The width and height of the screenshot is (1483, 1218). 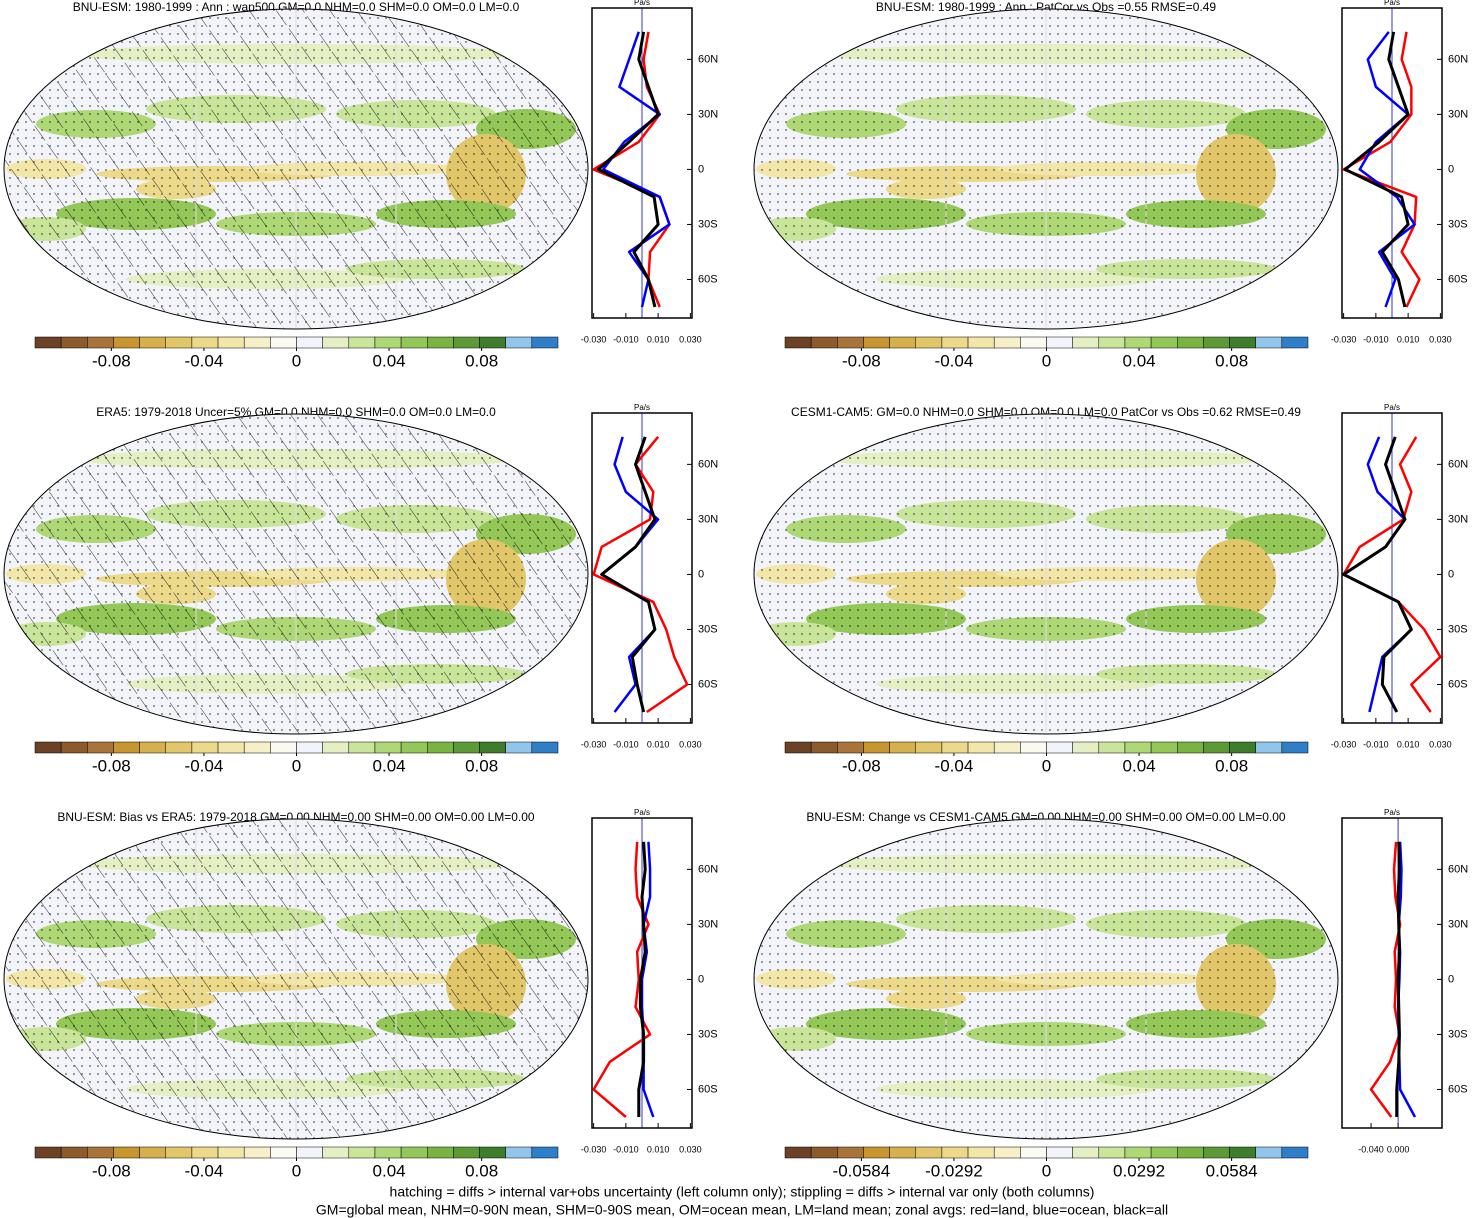 What do you see at coordinates (1398, 1149) in the screenshot?
I see `x-tick-label: 0.000` at bounding box center [1398, 1149].